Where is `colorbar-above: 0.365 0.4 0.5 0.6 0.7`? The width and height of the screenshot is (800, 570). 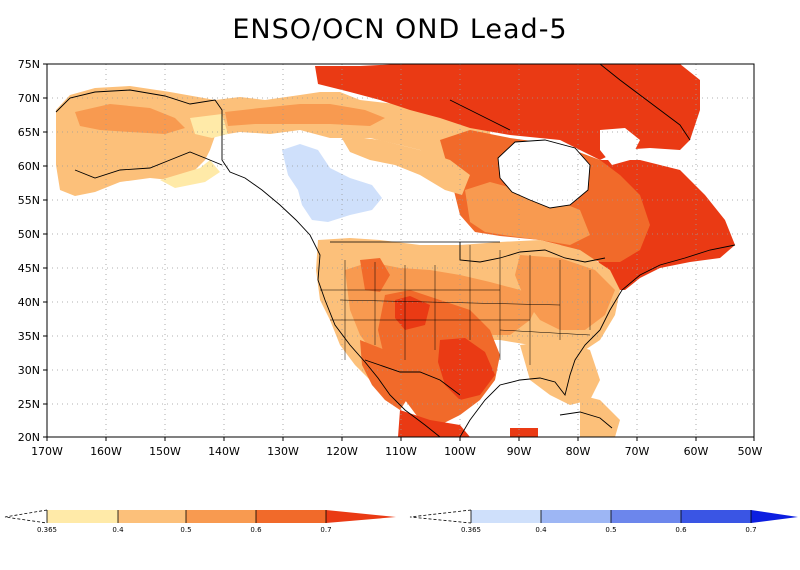 colorbar-above: 0.365 0.4 0.5 0.6 0.7 is located at coordinates (200, 521).